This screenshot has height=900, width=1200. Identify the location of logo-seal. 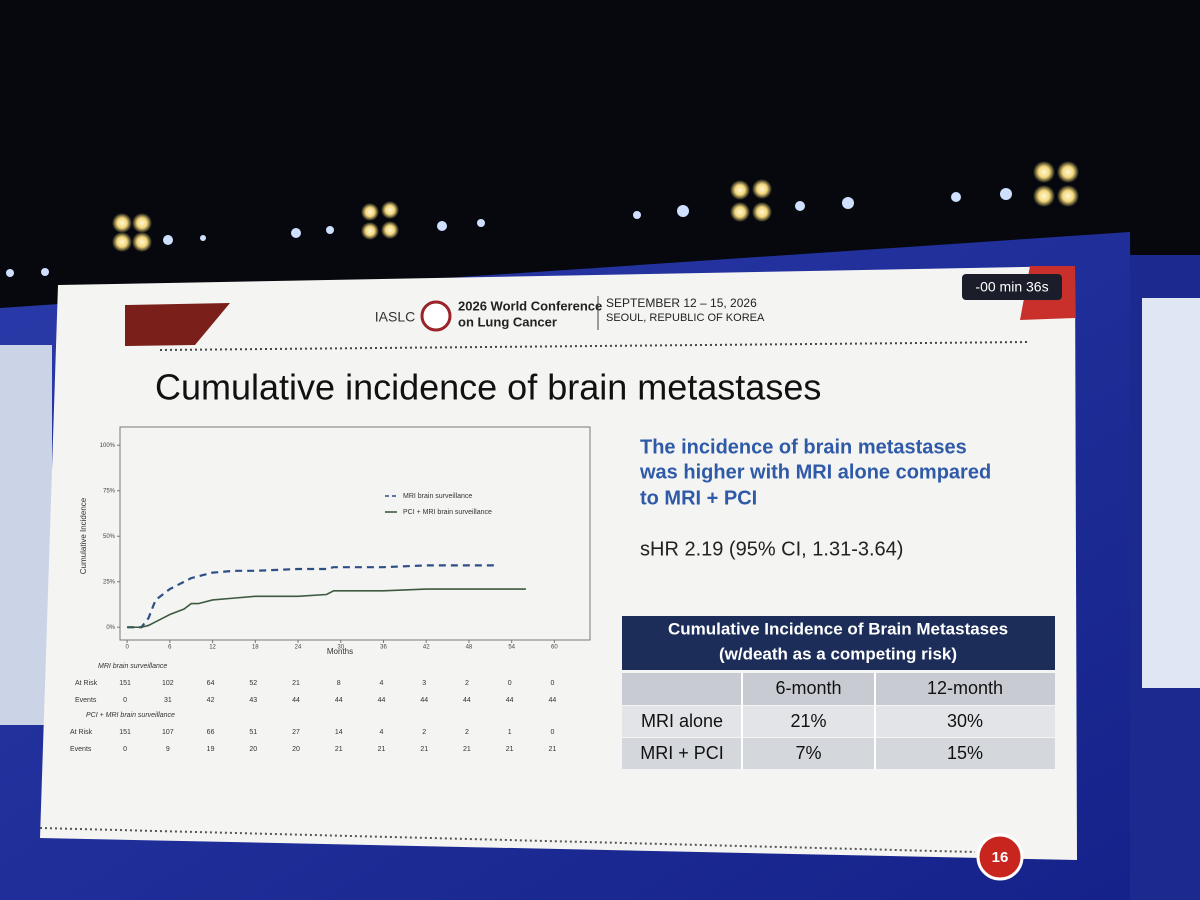
(436, 316).